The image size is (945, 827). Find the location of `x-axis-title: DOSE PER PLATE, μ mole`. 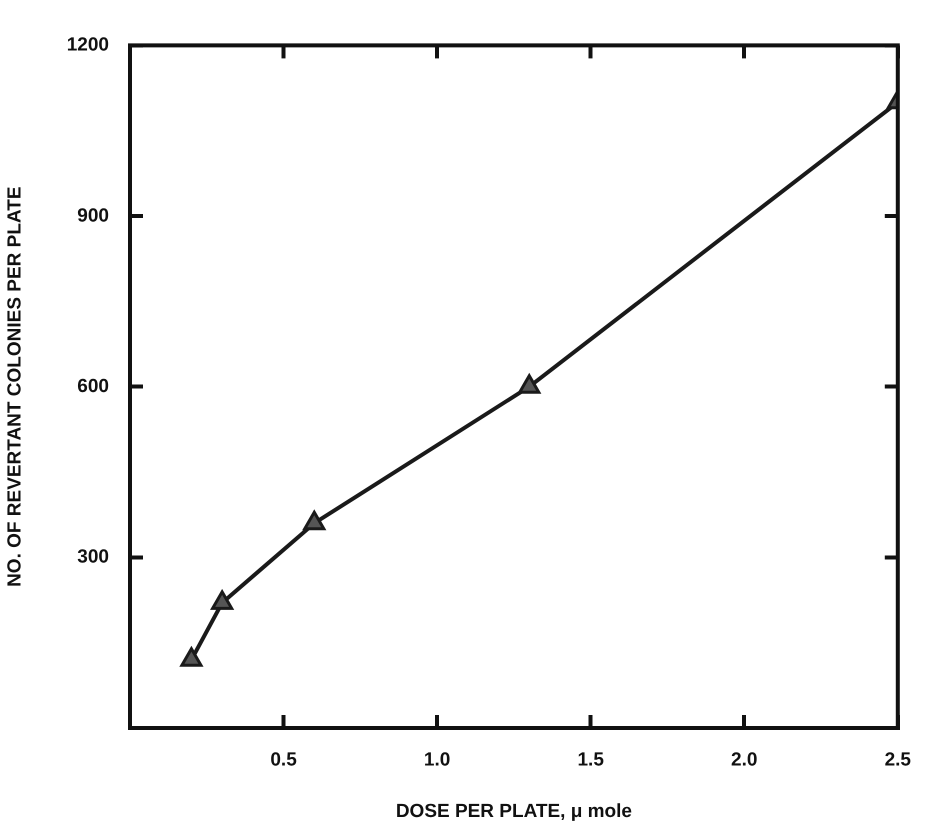

x-axis-title: DOSE PER PLATE, μ mole is located at coordinates (514, 811).